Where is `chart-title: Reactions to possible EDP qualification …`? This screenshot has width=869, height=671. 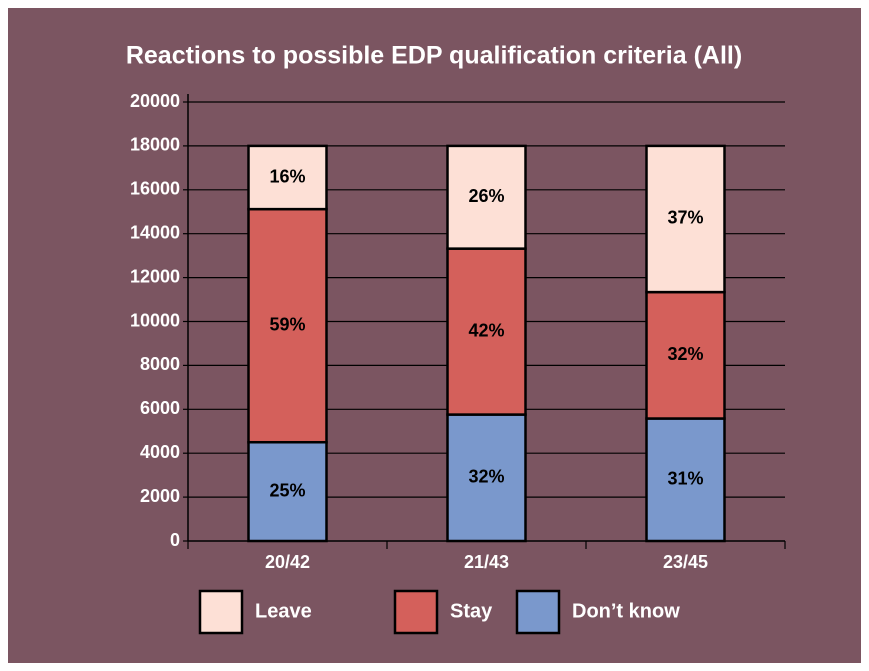 chart-title: Reactions to possible EDP qualification … is located at coordinates (434, 56).